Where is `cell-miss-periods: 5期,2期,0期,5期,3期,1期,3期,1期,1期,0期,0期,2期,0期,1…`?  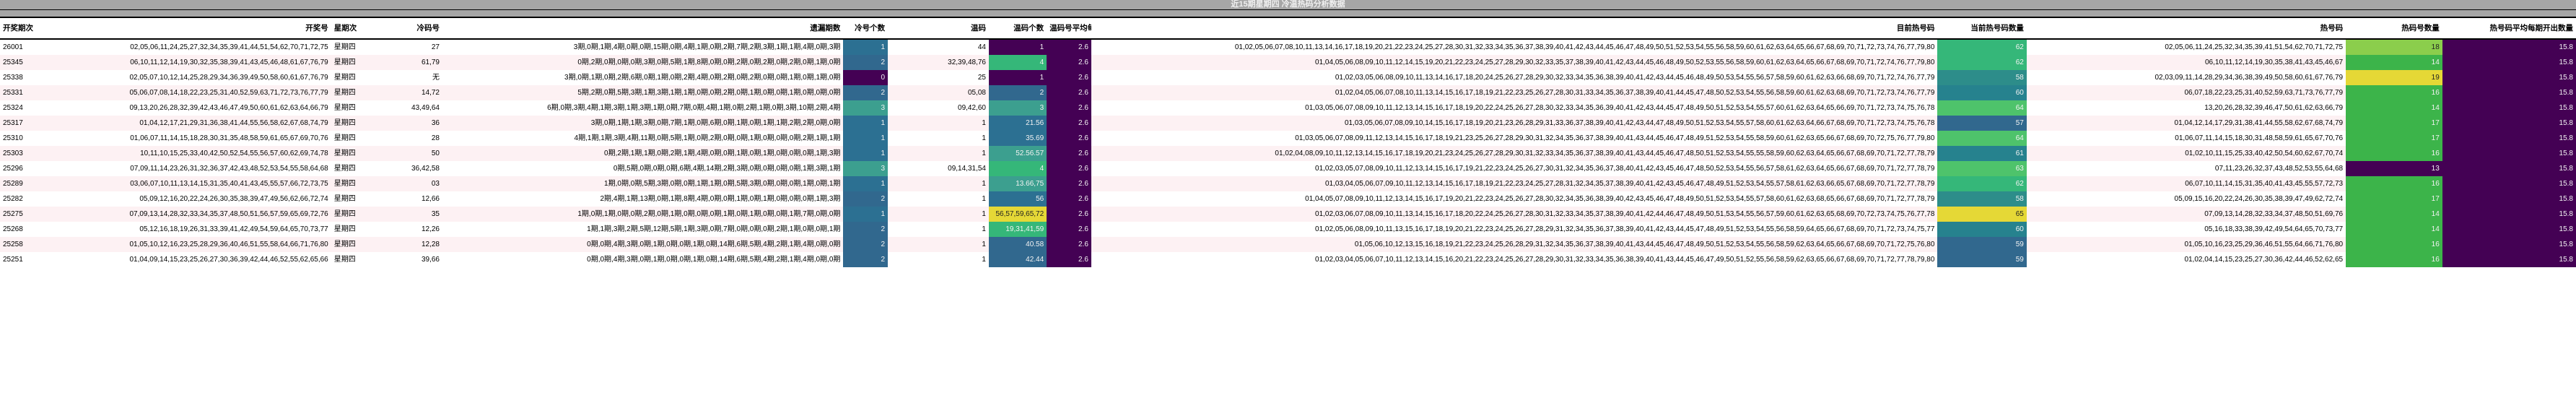
cell-miss-periods: 5期,2期,0期,5期,3期,1期,3期,1期,1期,0期,0期,2期,0期,1… is located at coordinates (643, 92).